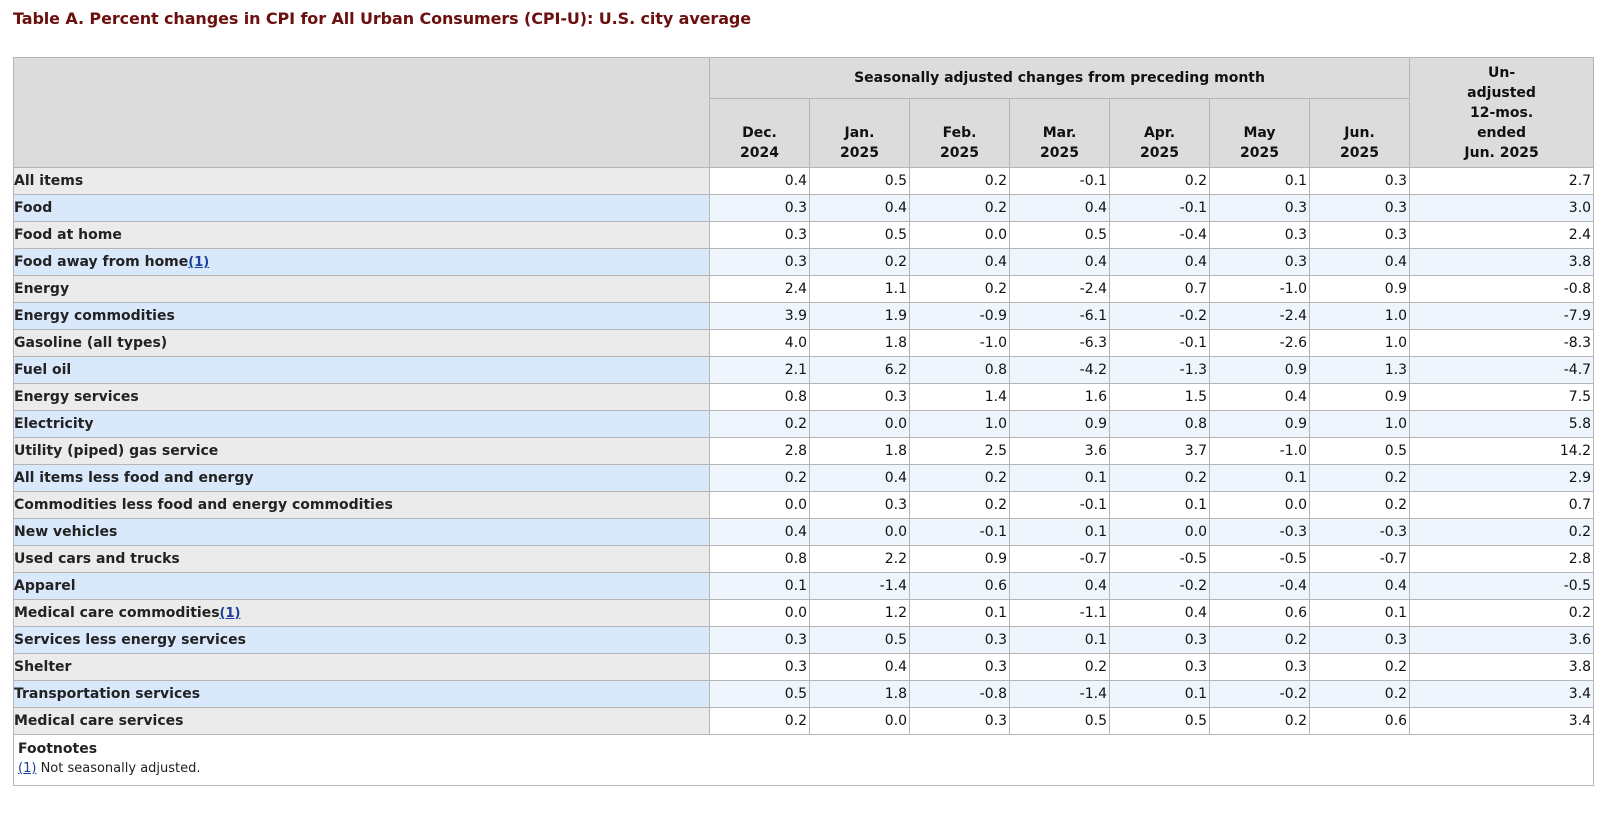 The height and width of the screenshot is (822, 1604). Describe the element at coordinates (759, 316) in the screenshot. I see `value-cell: 3.9` at that location.